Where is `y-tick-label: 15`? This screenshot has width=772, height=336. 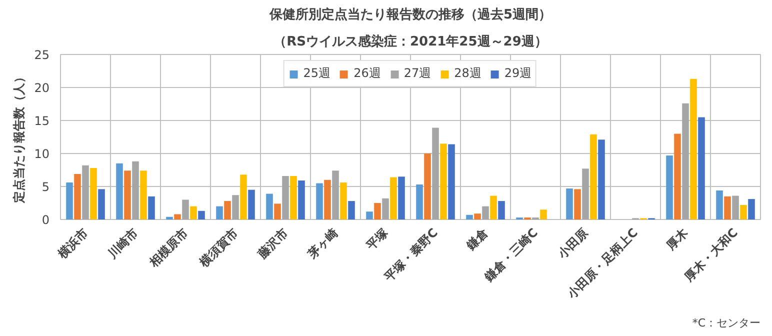 y-tick-label: 15 is located at coordinates (42, 121).